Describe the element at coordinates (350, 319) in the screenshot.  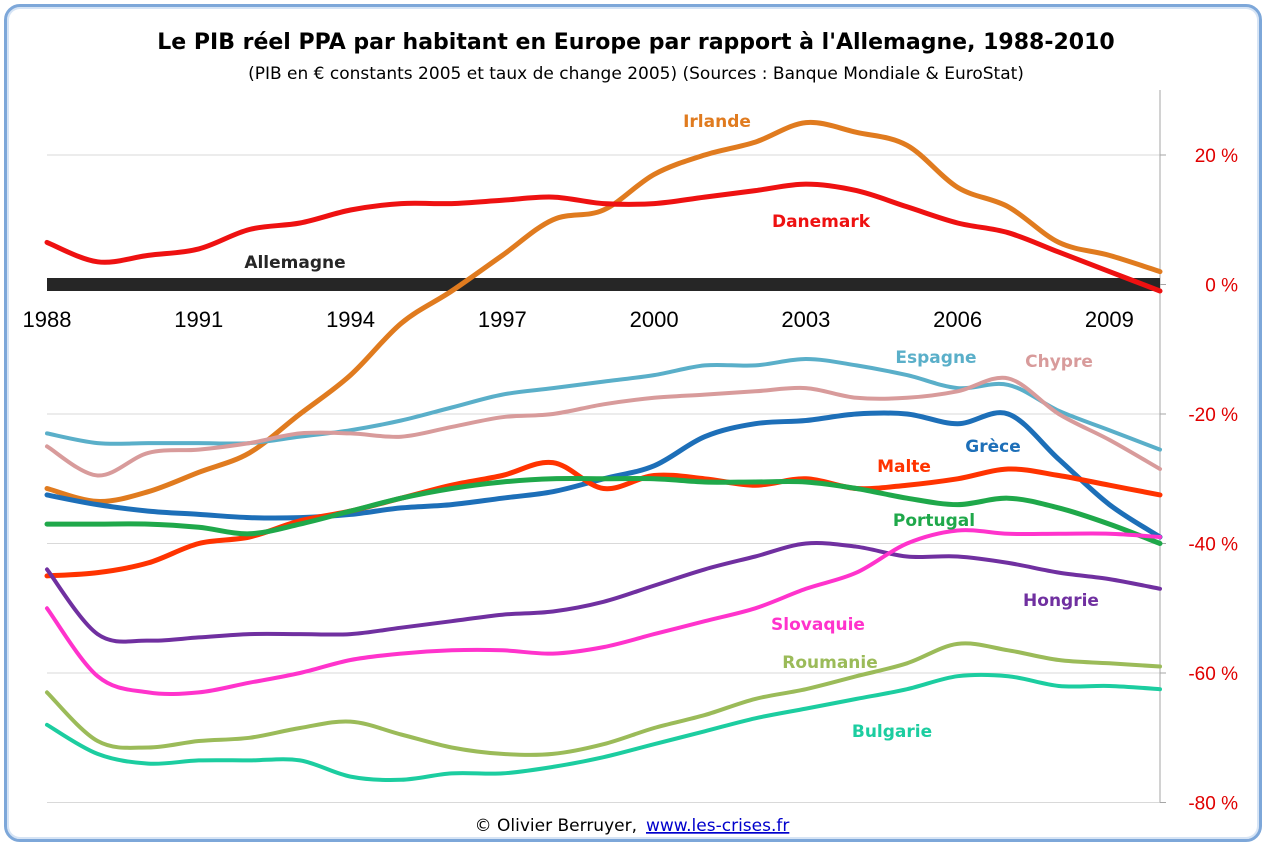
I see `x-tick-label: 1994` at that location.